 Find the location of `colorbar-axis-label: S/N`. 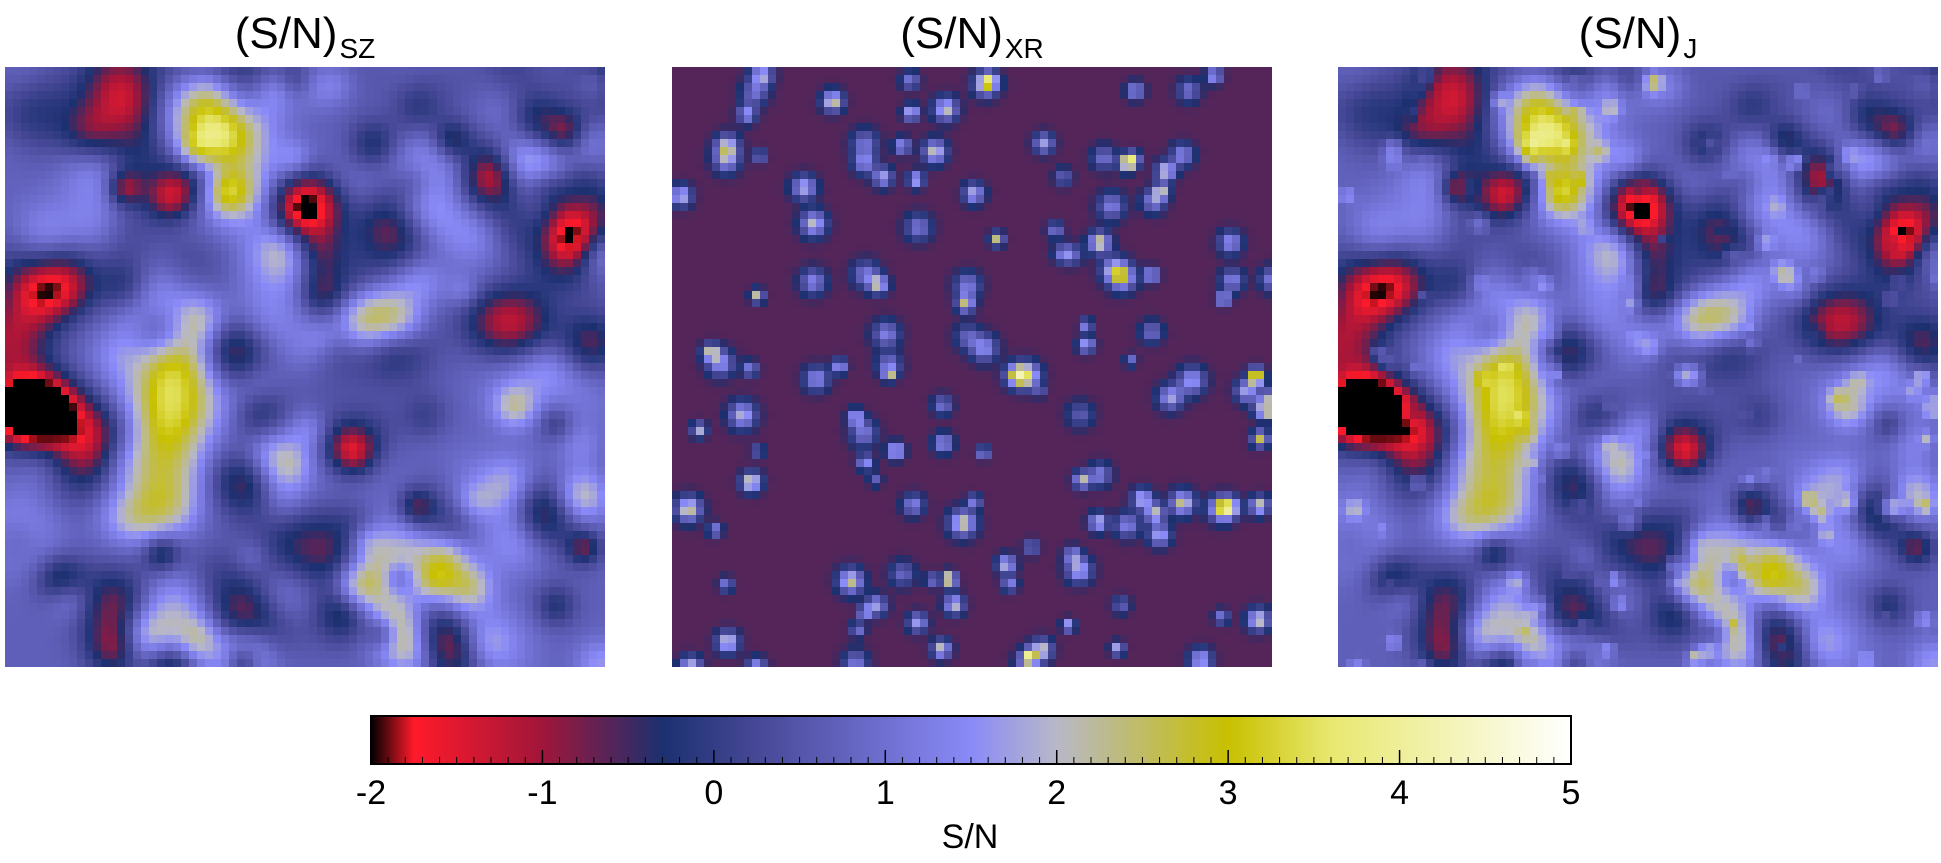

colorbar-axis-label: S/N is located at coordinates (970, 837).